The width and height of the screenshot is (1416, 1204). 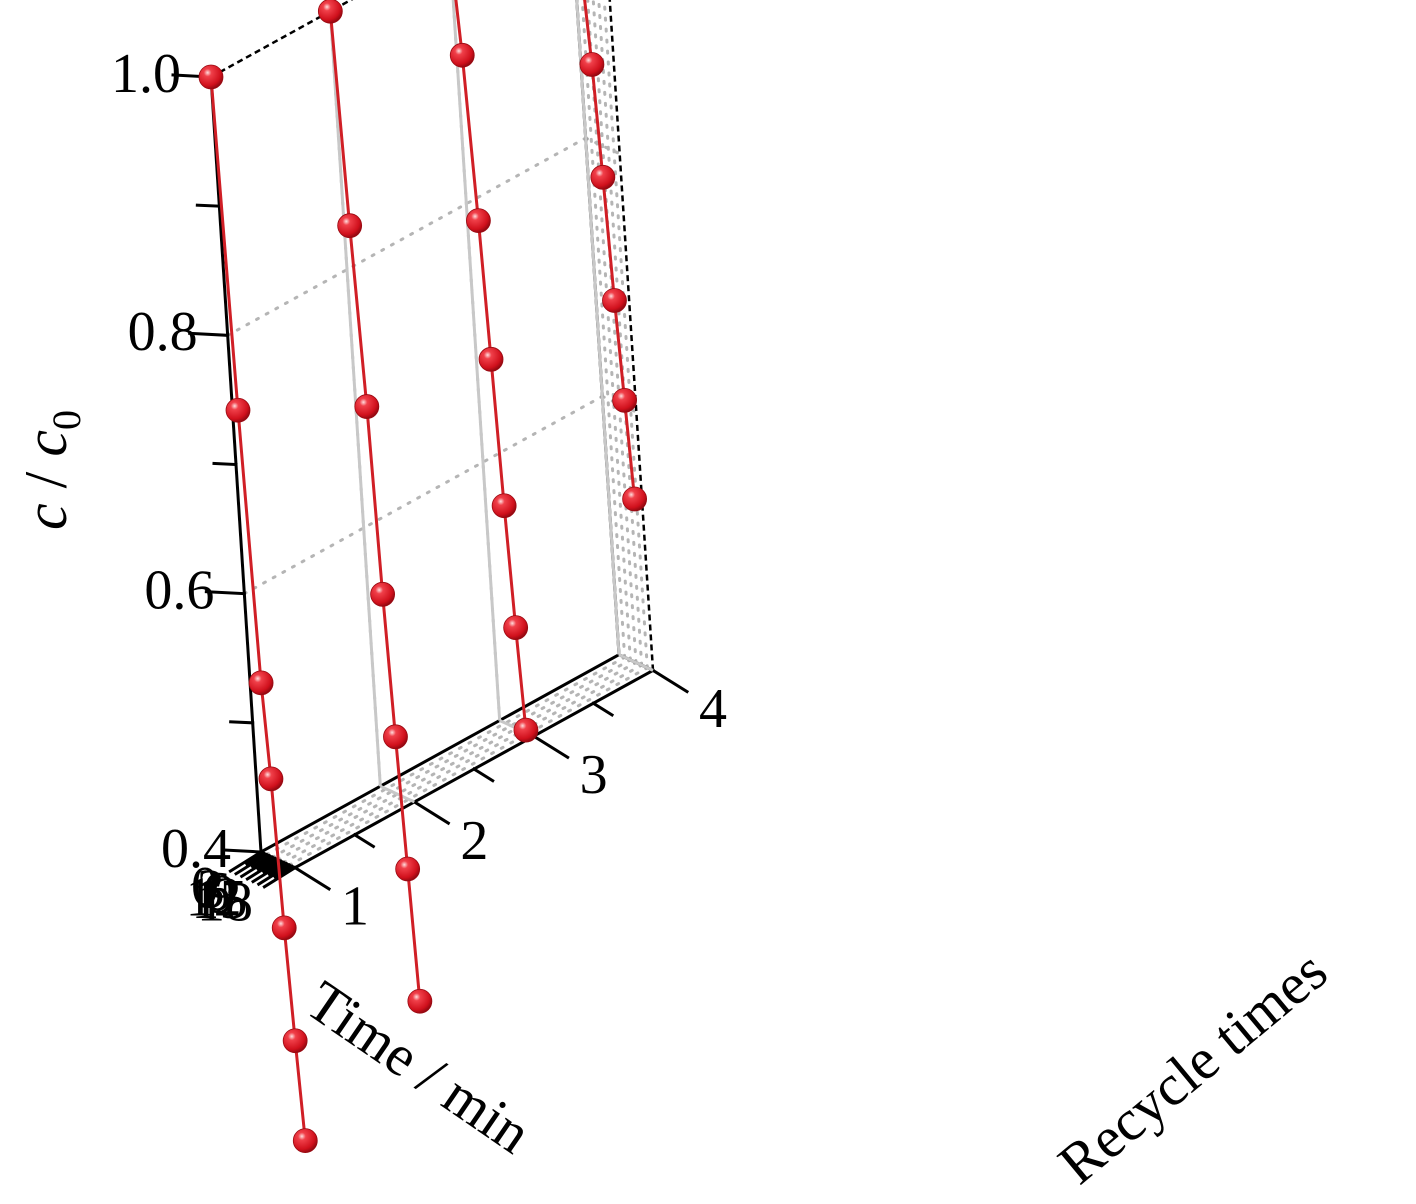 What do you see at coordinates (355, 907) in the screenshot?
I see `y-tick-label: 1` at bounding box center [355, 907].